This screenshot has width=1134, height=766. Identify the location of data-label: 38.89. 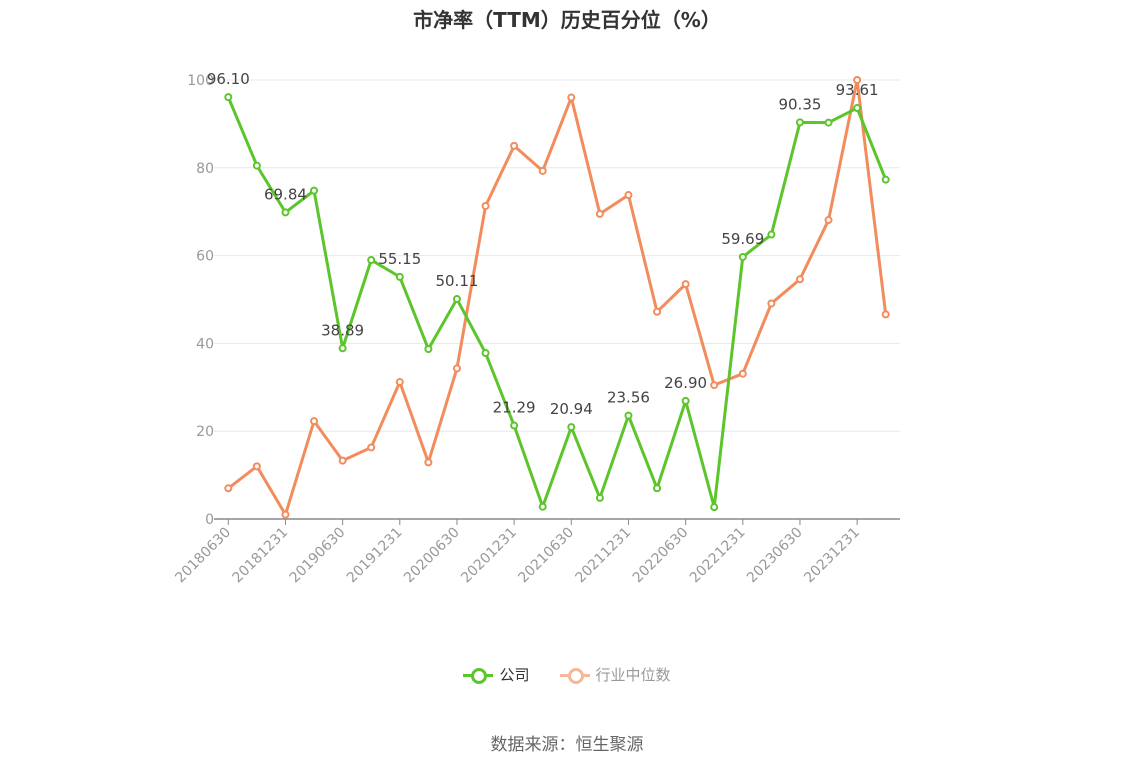
(342, 330).